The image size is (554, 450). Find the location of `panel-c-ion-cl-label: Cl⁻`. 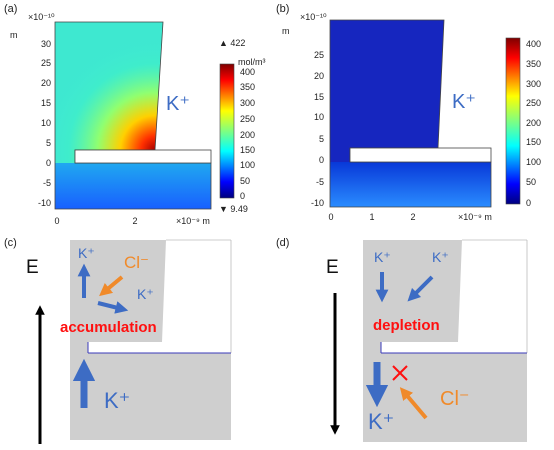

panel-c-ion-cl-label: Cl⁻ is located at coordinates (136, 262).